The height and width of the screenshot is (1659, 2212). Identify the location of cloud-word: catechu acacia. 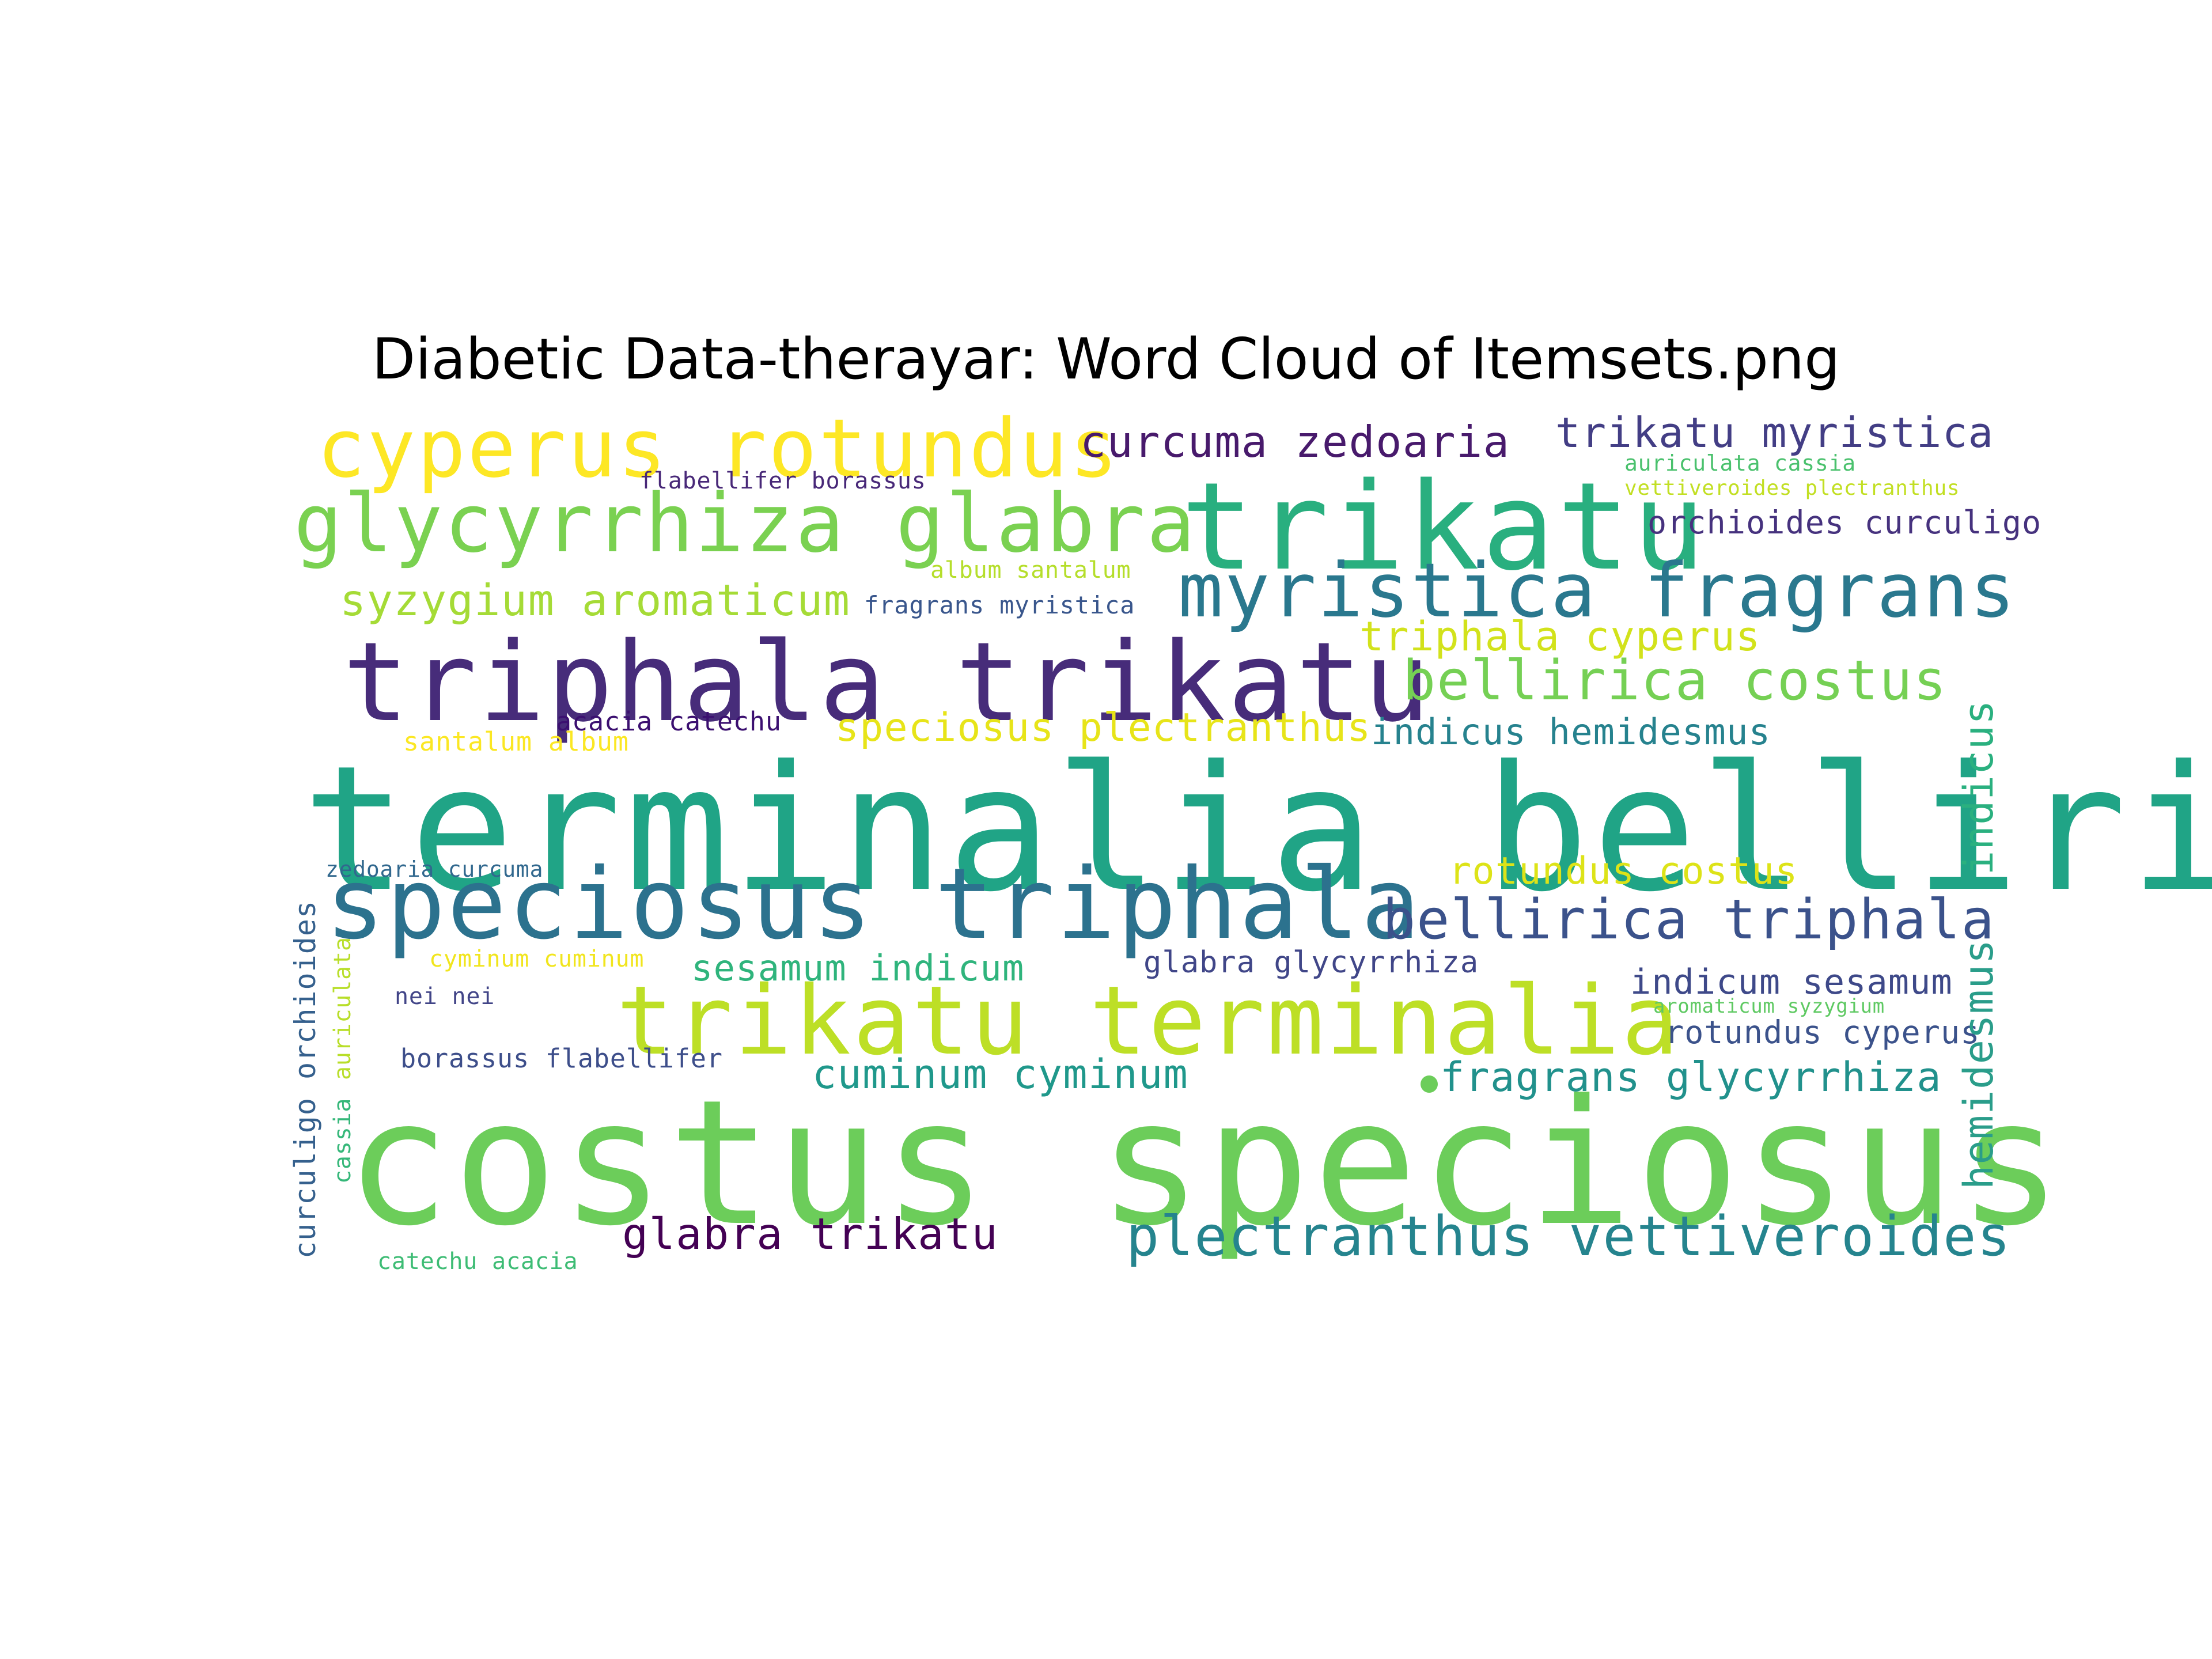
(477, 1261).